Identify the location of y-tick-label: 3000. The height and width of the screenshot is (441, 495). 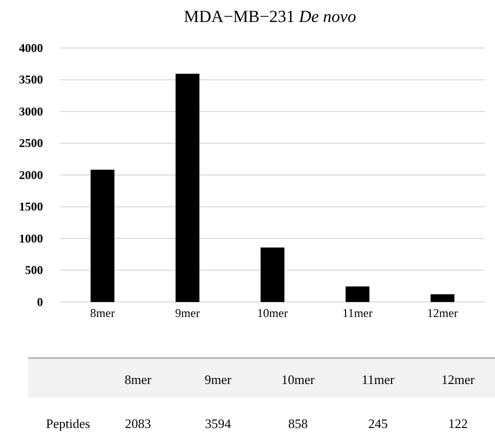
(31, 111).